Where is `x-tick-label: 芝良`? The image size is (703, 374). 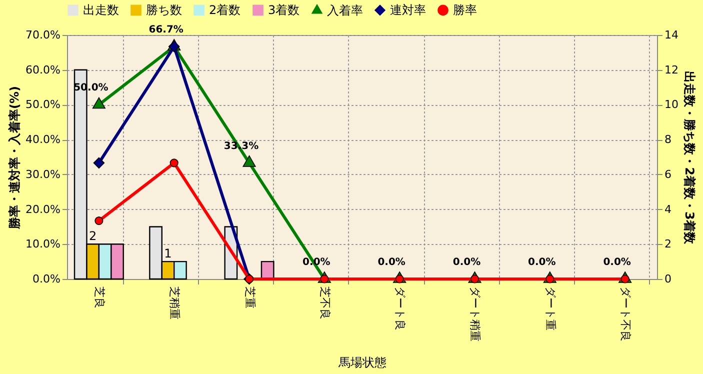
x-tick-label: 芝良 is located at coordinates (99, 297).